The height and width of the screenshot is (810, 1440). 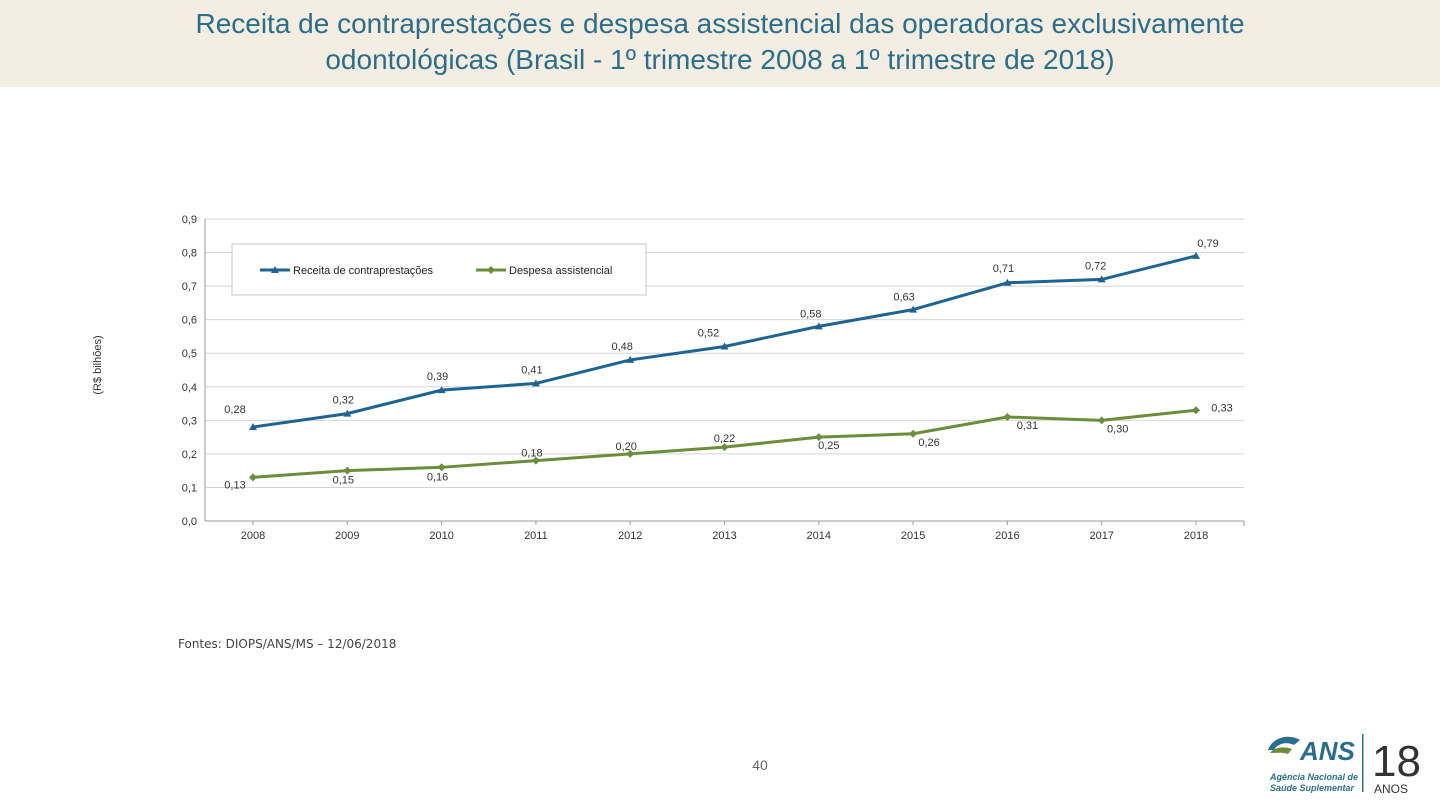 What do you see at coordinates (828, 446) in the screenshot?
I see `data-label: 0,25` at bounding box center [828, 446].